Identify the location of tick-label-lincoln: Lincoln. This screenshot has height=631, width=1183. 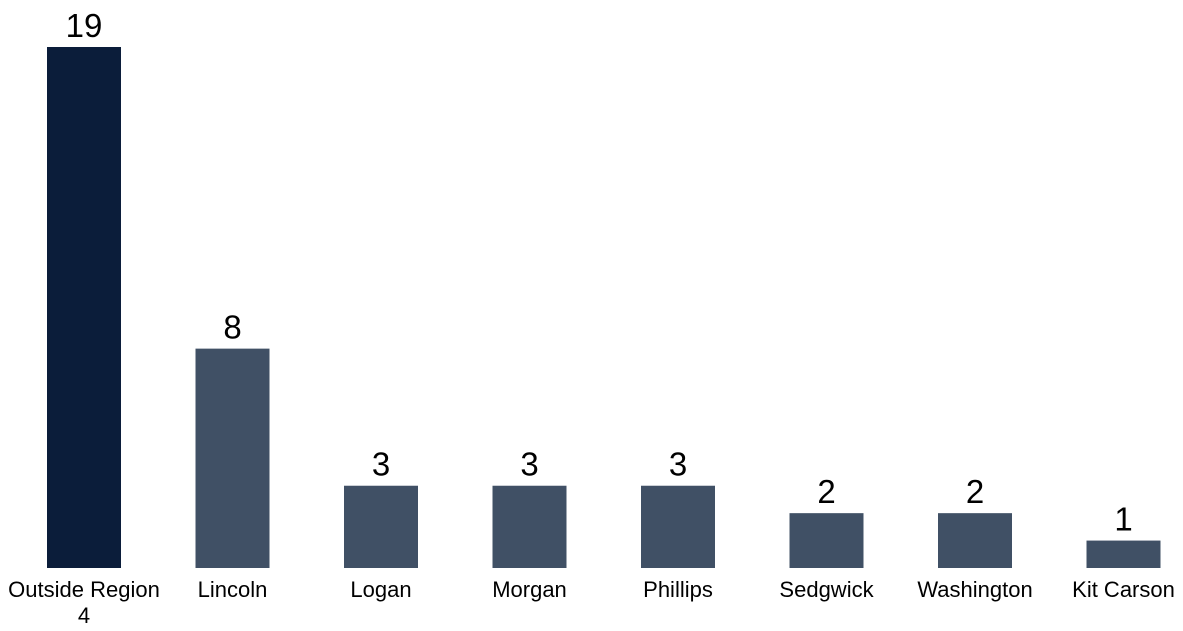
(233, 589).